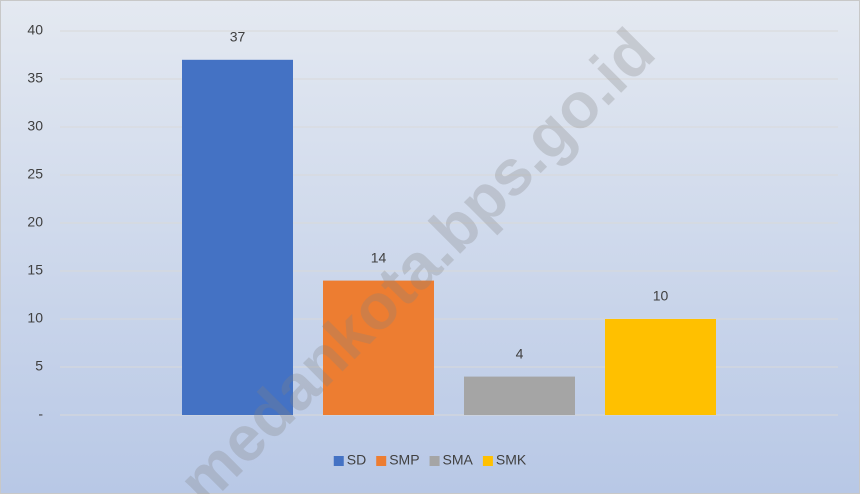 This screenshot has height=494, width=860. Describe the element at coordinates (379, 257) in the screenshot. I see `data-label: 14` at that location.